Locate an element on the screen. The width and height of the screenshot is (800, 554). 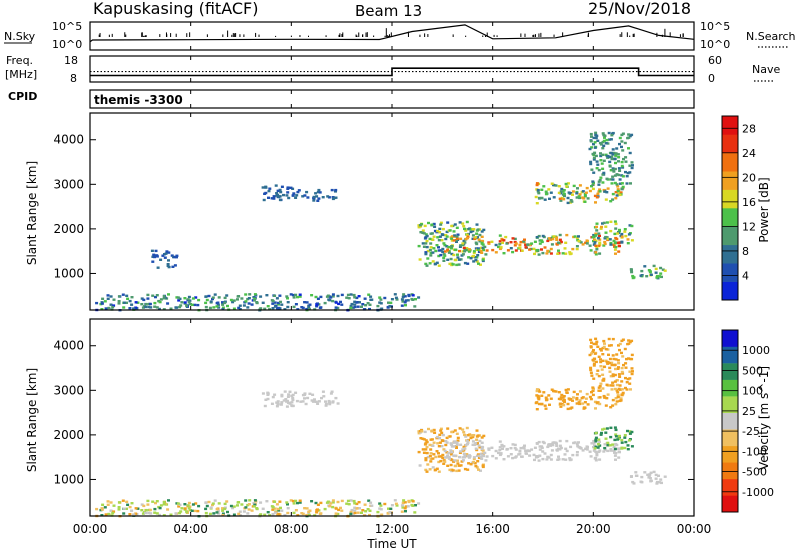
time-tick-label: 00:00 is located at coordinates (694, 529).